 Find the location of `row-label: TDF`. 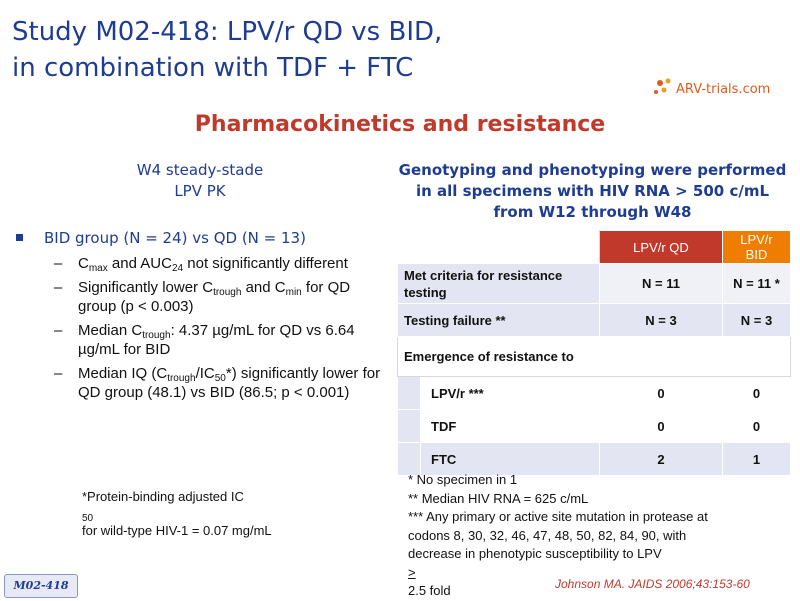

row-label: TDF is located at coordinates (510, 426).